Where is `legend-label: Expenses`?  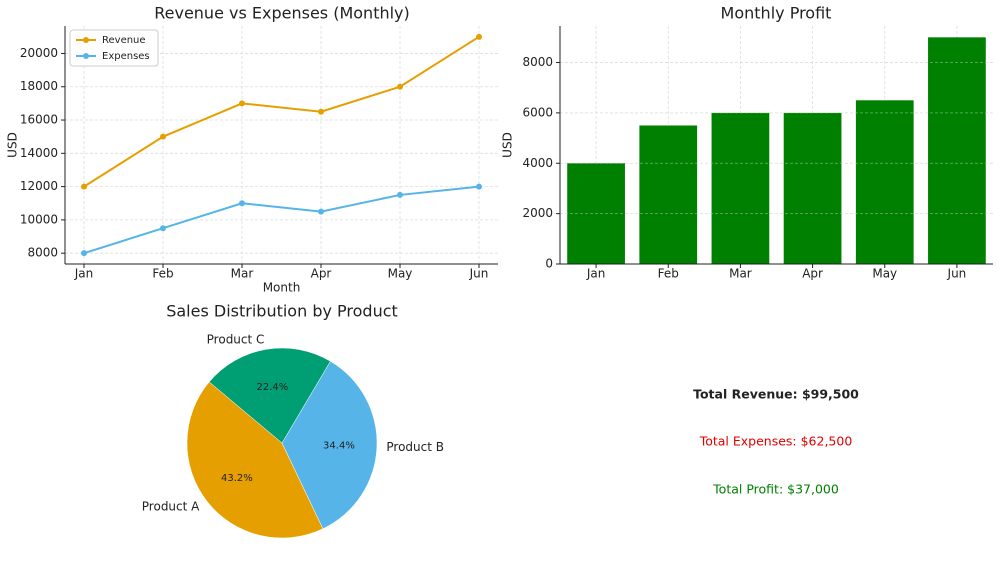
legend-label: Expenses is located at coordinates (126, 56).